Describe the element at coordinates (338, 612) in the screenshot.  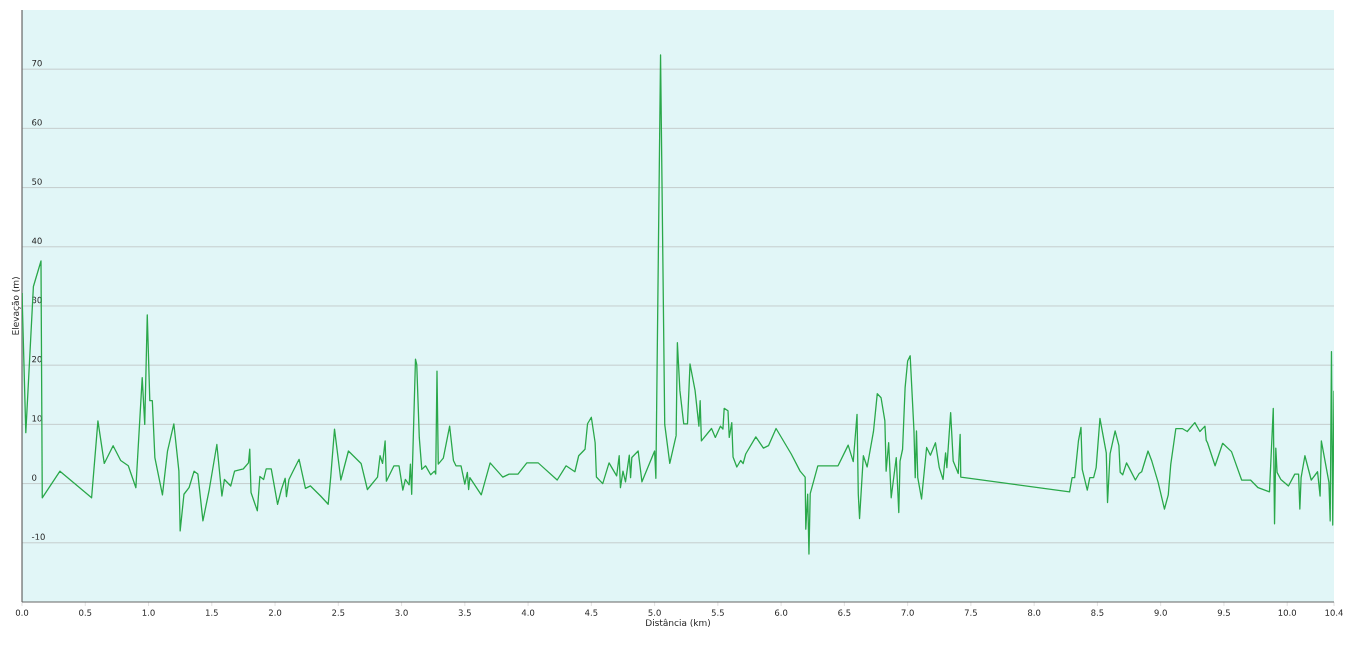
I see `x-tick-label: 2.5` at that location.